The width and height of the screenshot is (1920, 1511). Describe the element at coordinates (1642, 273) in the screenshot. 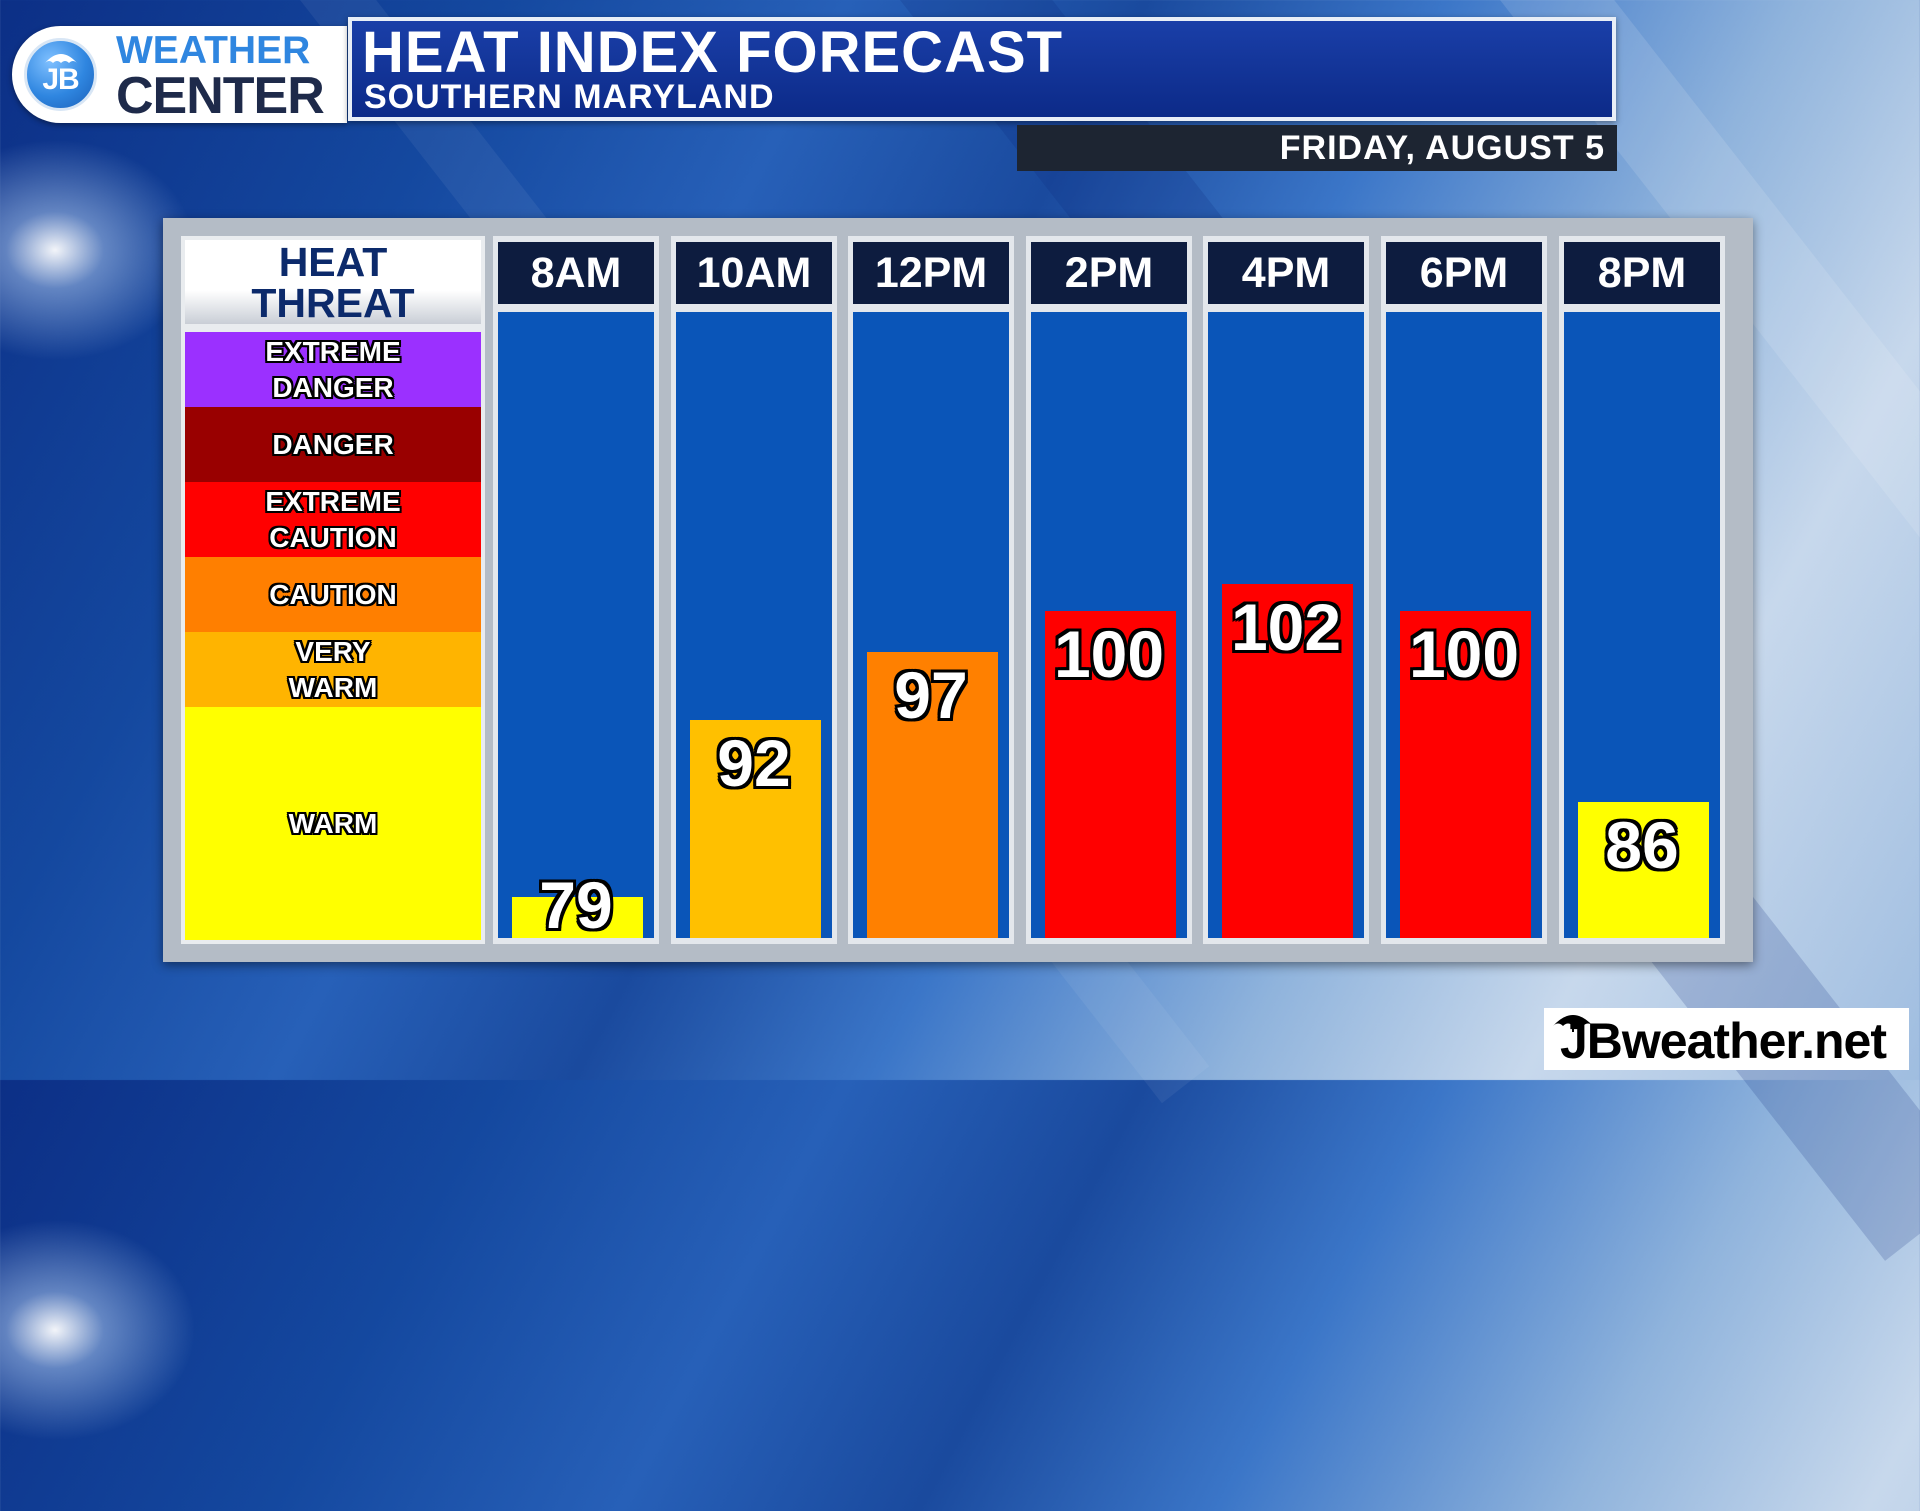

I see `time-label: 8PM` at that location.